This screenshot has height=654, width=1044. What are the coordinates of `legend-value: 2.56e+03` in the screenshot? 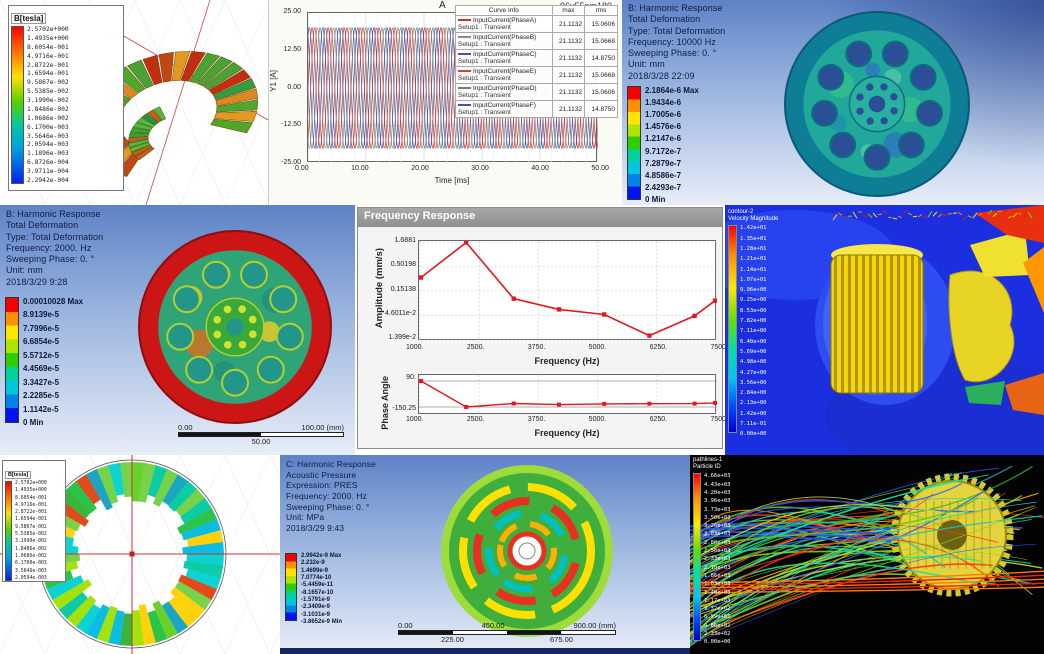 It's located at (717, 551).